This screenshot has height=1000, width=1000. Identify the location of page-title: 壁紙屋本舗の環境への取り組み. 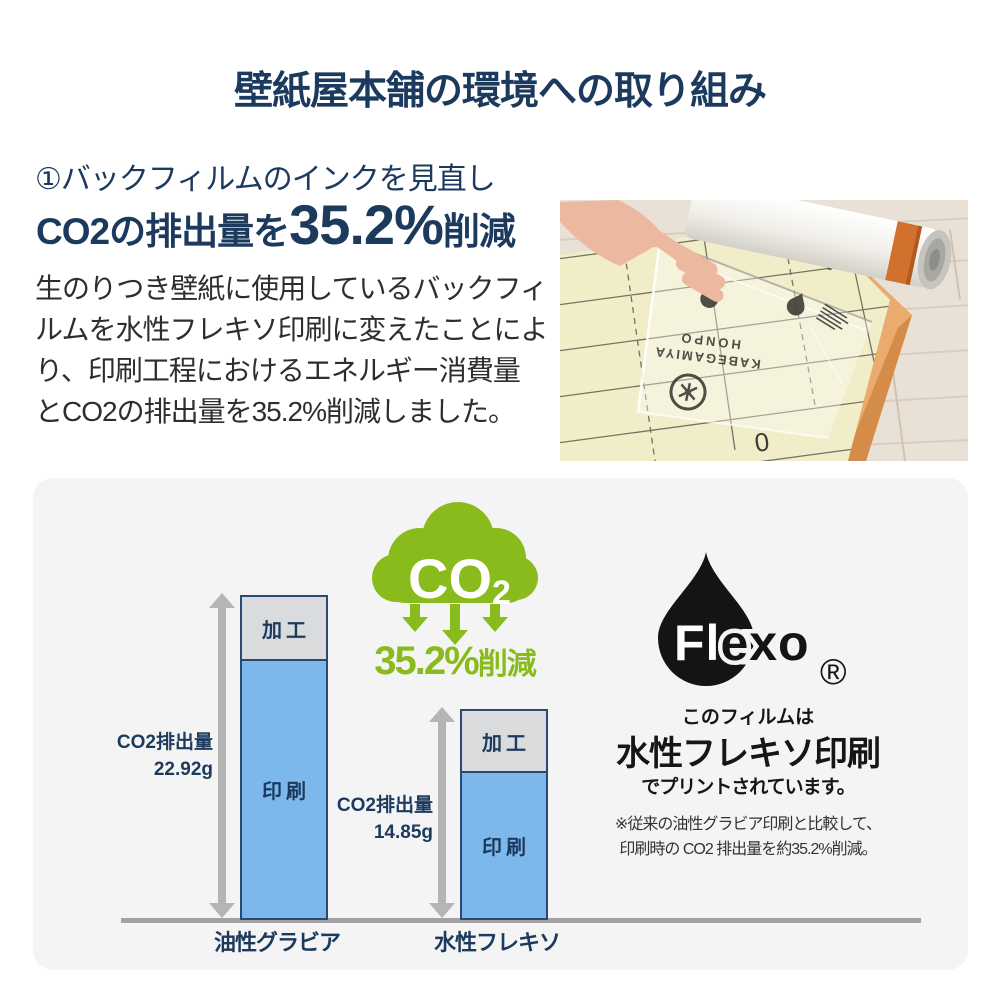
(500, 91).